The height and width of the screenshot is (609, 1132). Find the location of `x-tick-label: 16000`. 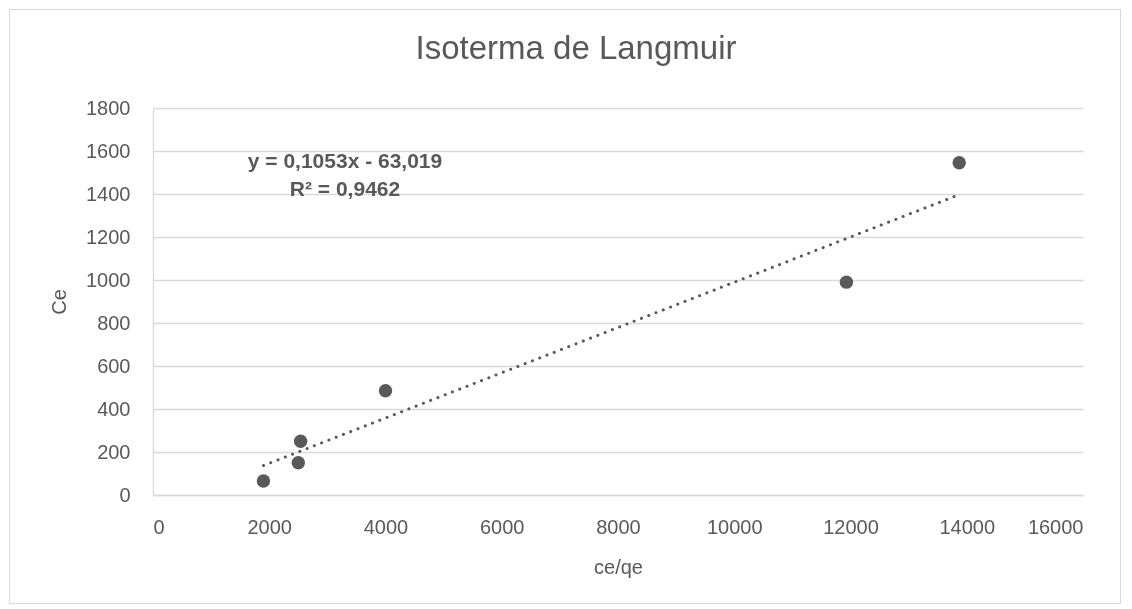

x-tick-label: 16000 is located at coordinates (1055, 526).